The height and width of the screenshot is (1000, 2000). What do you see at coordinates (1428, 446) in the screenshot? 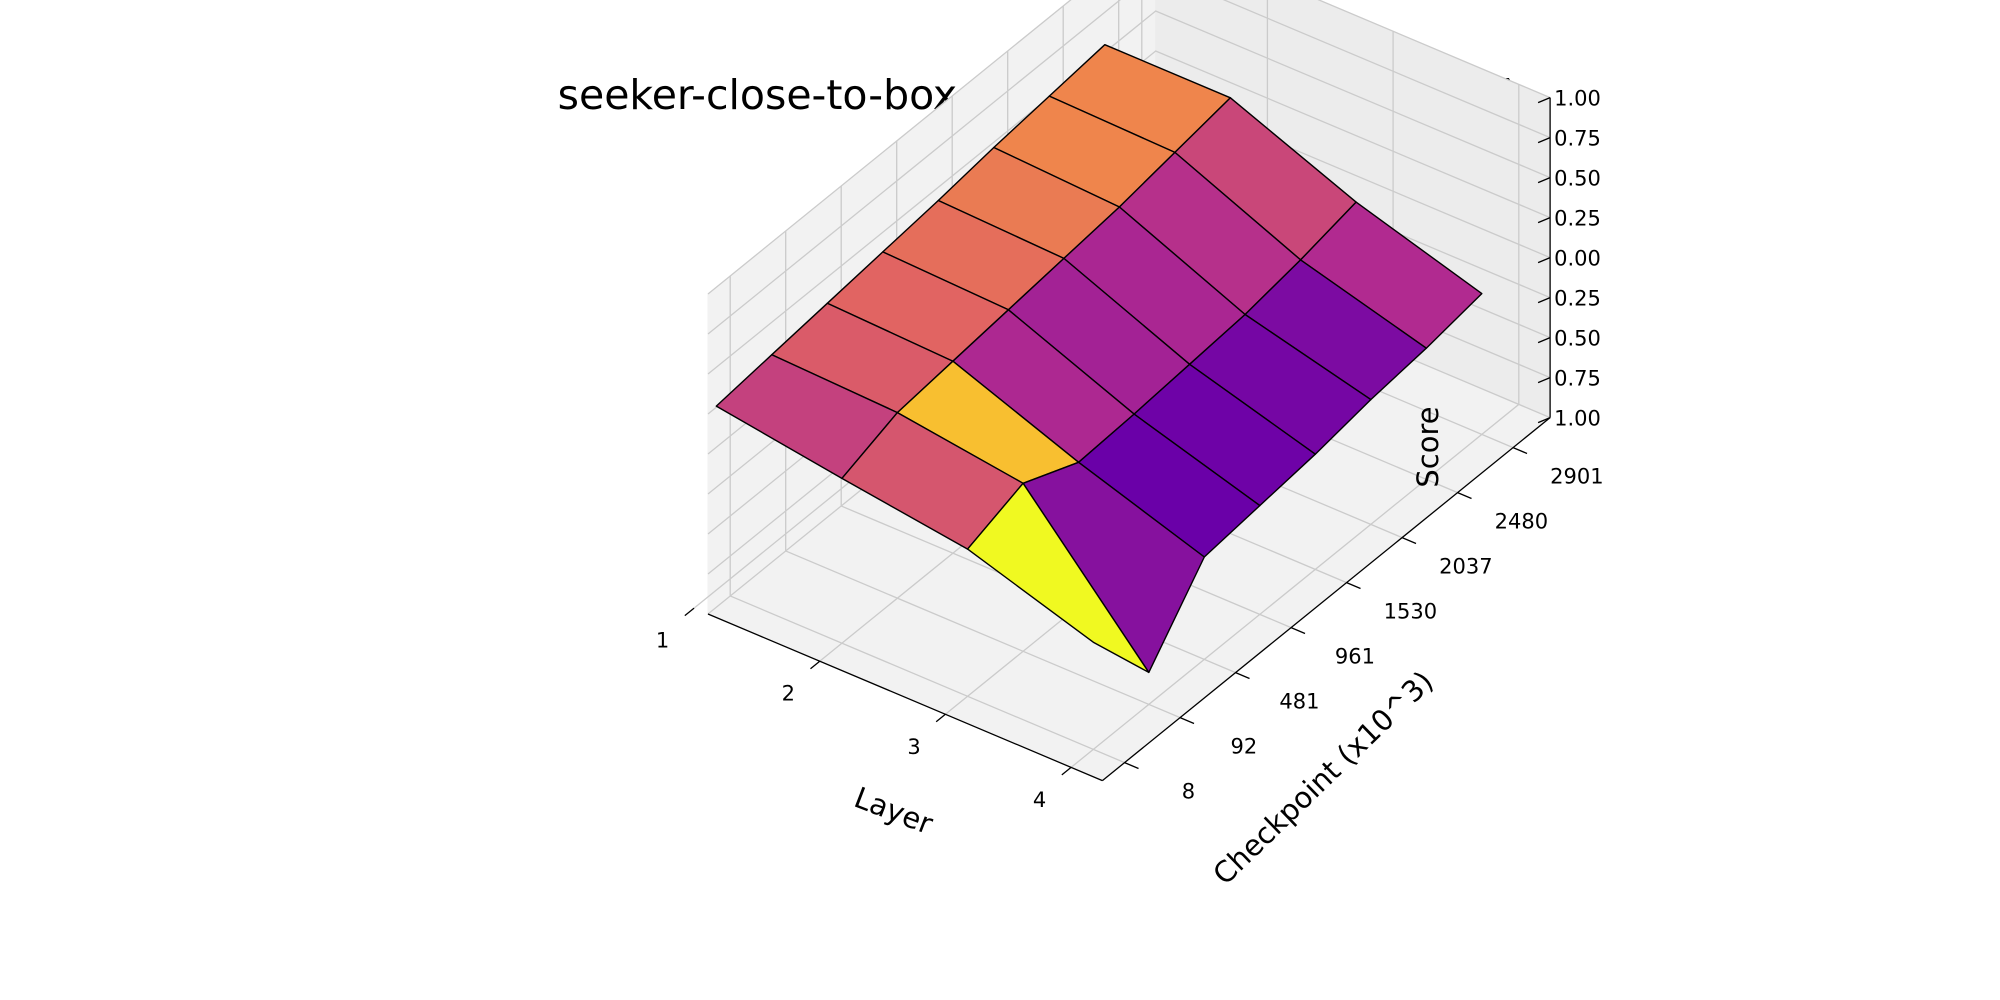
I see `z-axis-label: Score` at bounding box center [1428, 446].